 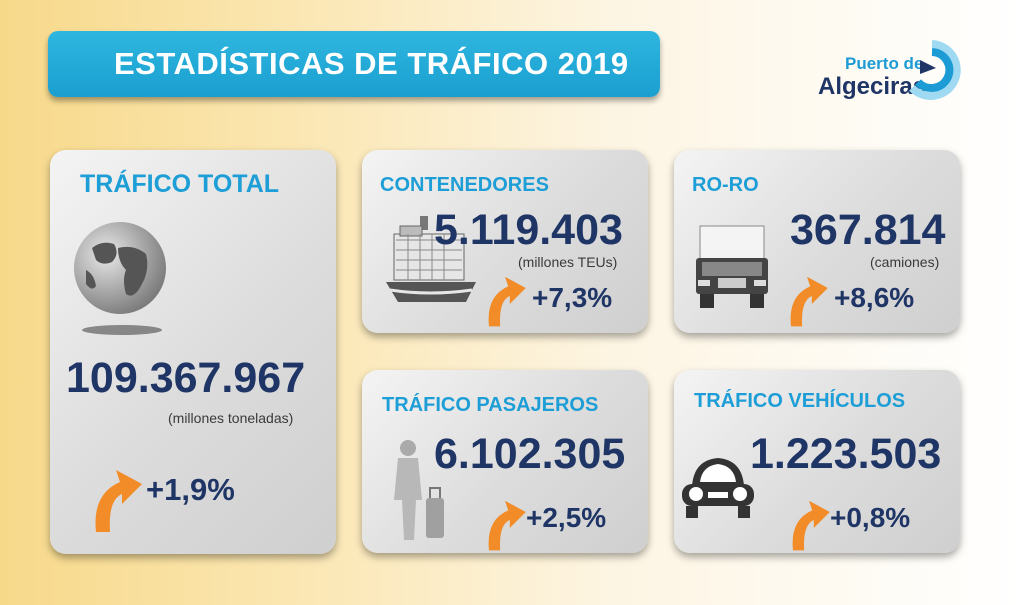 I want to click on container-ship-icon, so click(x=431, y=259).